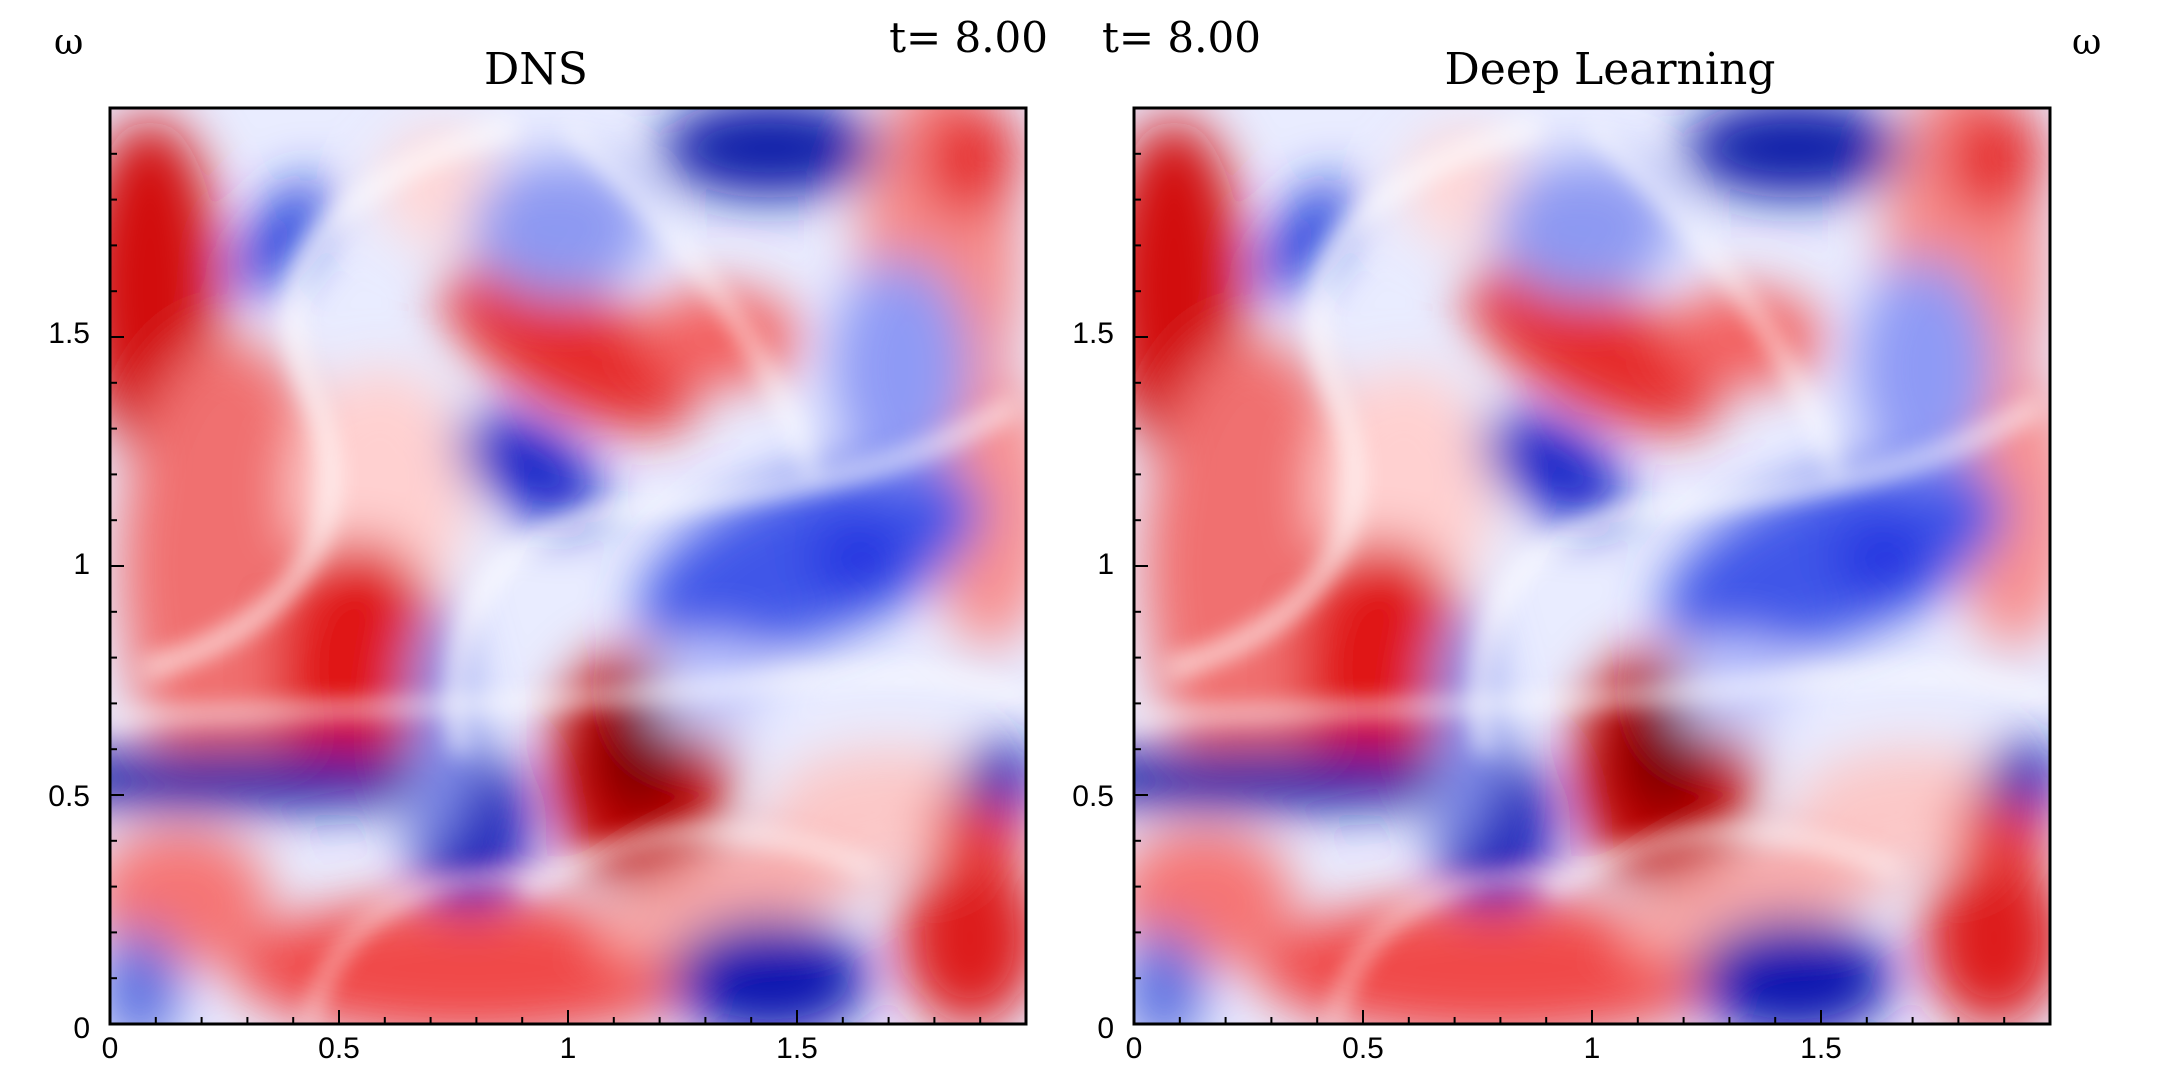 The image size is (2160, 1080). What do you see at coordinates (1592, 1048) in the screenshot?
I see `deep-learning-xtick-label-1: 1` at bounding box center [1592, 1048].